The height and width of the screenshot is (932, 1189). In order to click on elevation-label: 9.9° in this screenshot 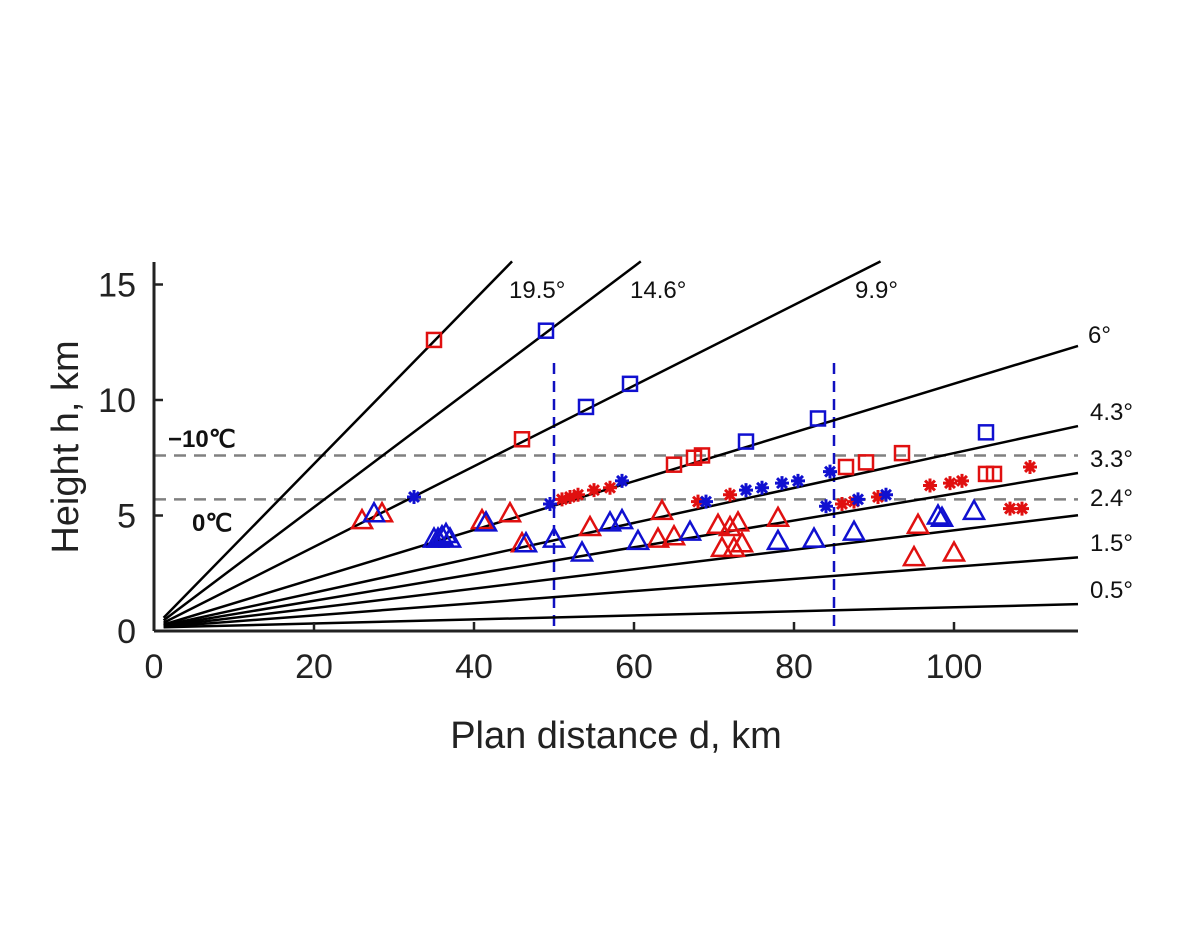, I will do `click(876, 290)`.